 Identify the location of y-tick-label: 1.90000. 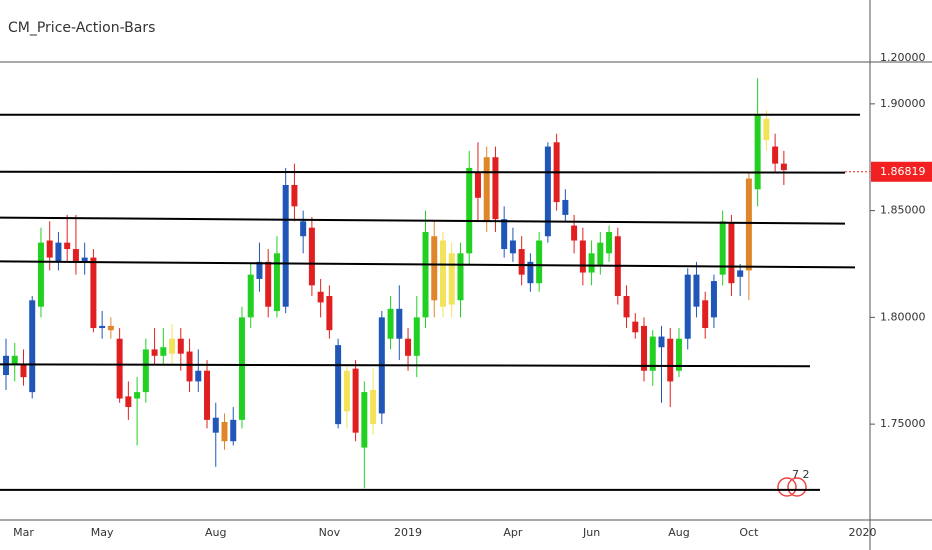
(903, 103).